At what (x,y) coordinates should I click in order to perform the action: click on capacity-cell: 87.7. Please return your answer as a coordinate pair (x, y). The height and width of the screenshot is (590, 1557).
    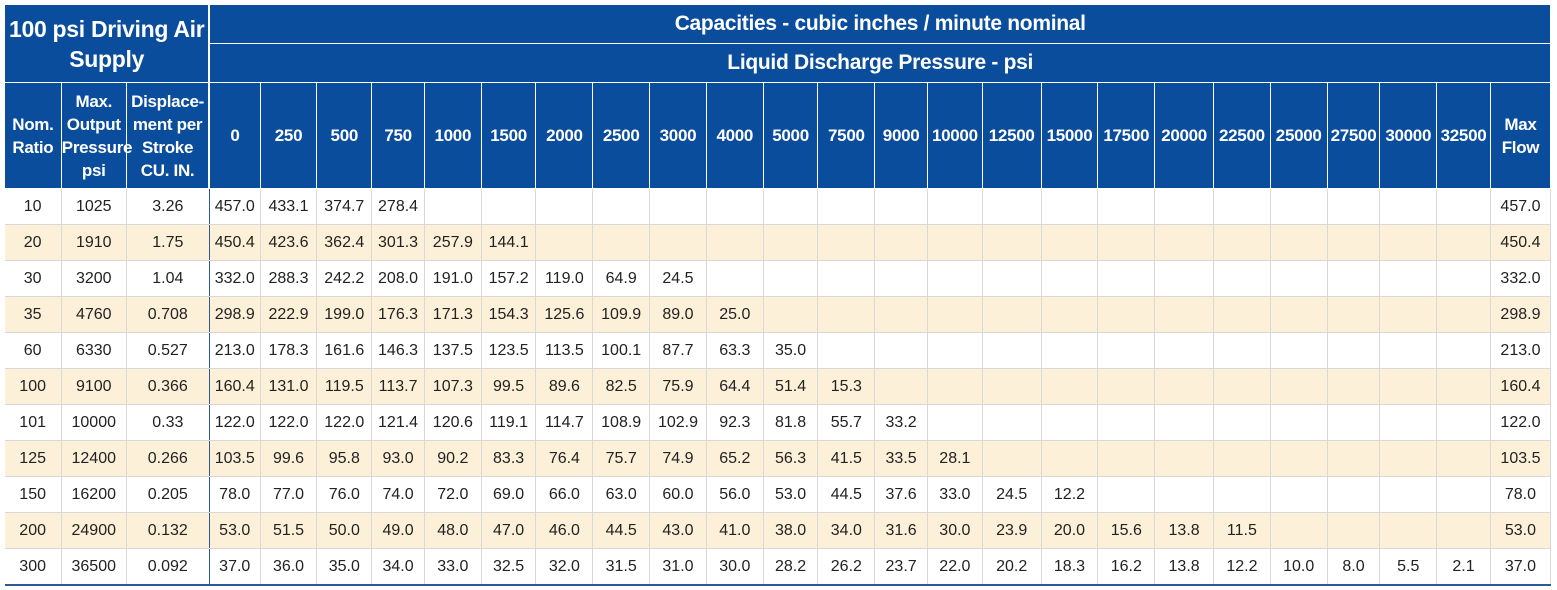
    Looking at the image, I should click on (678, 350).